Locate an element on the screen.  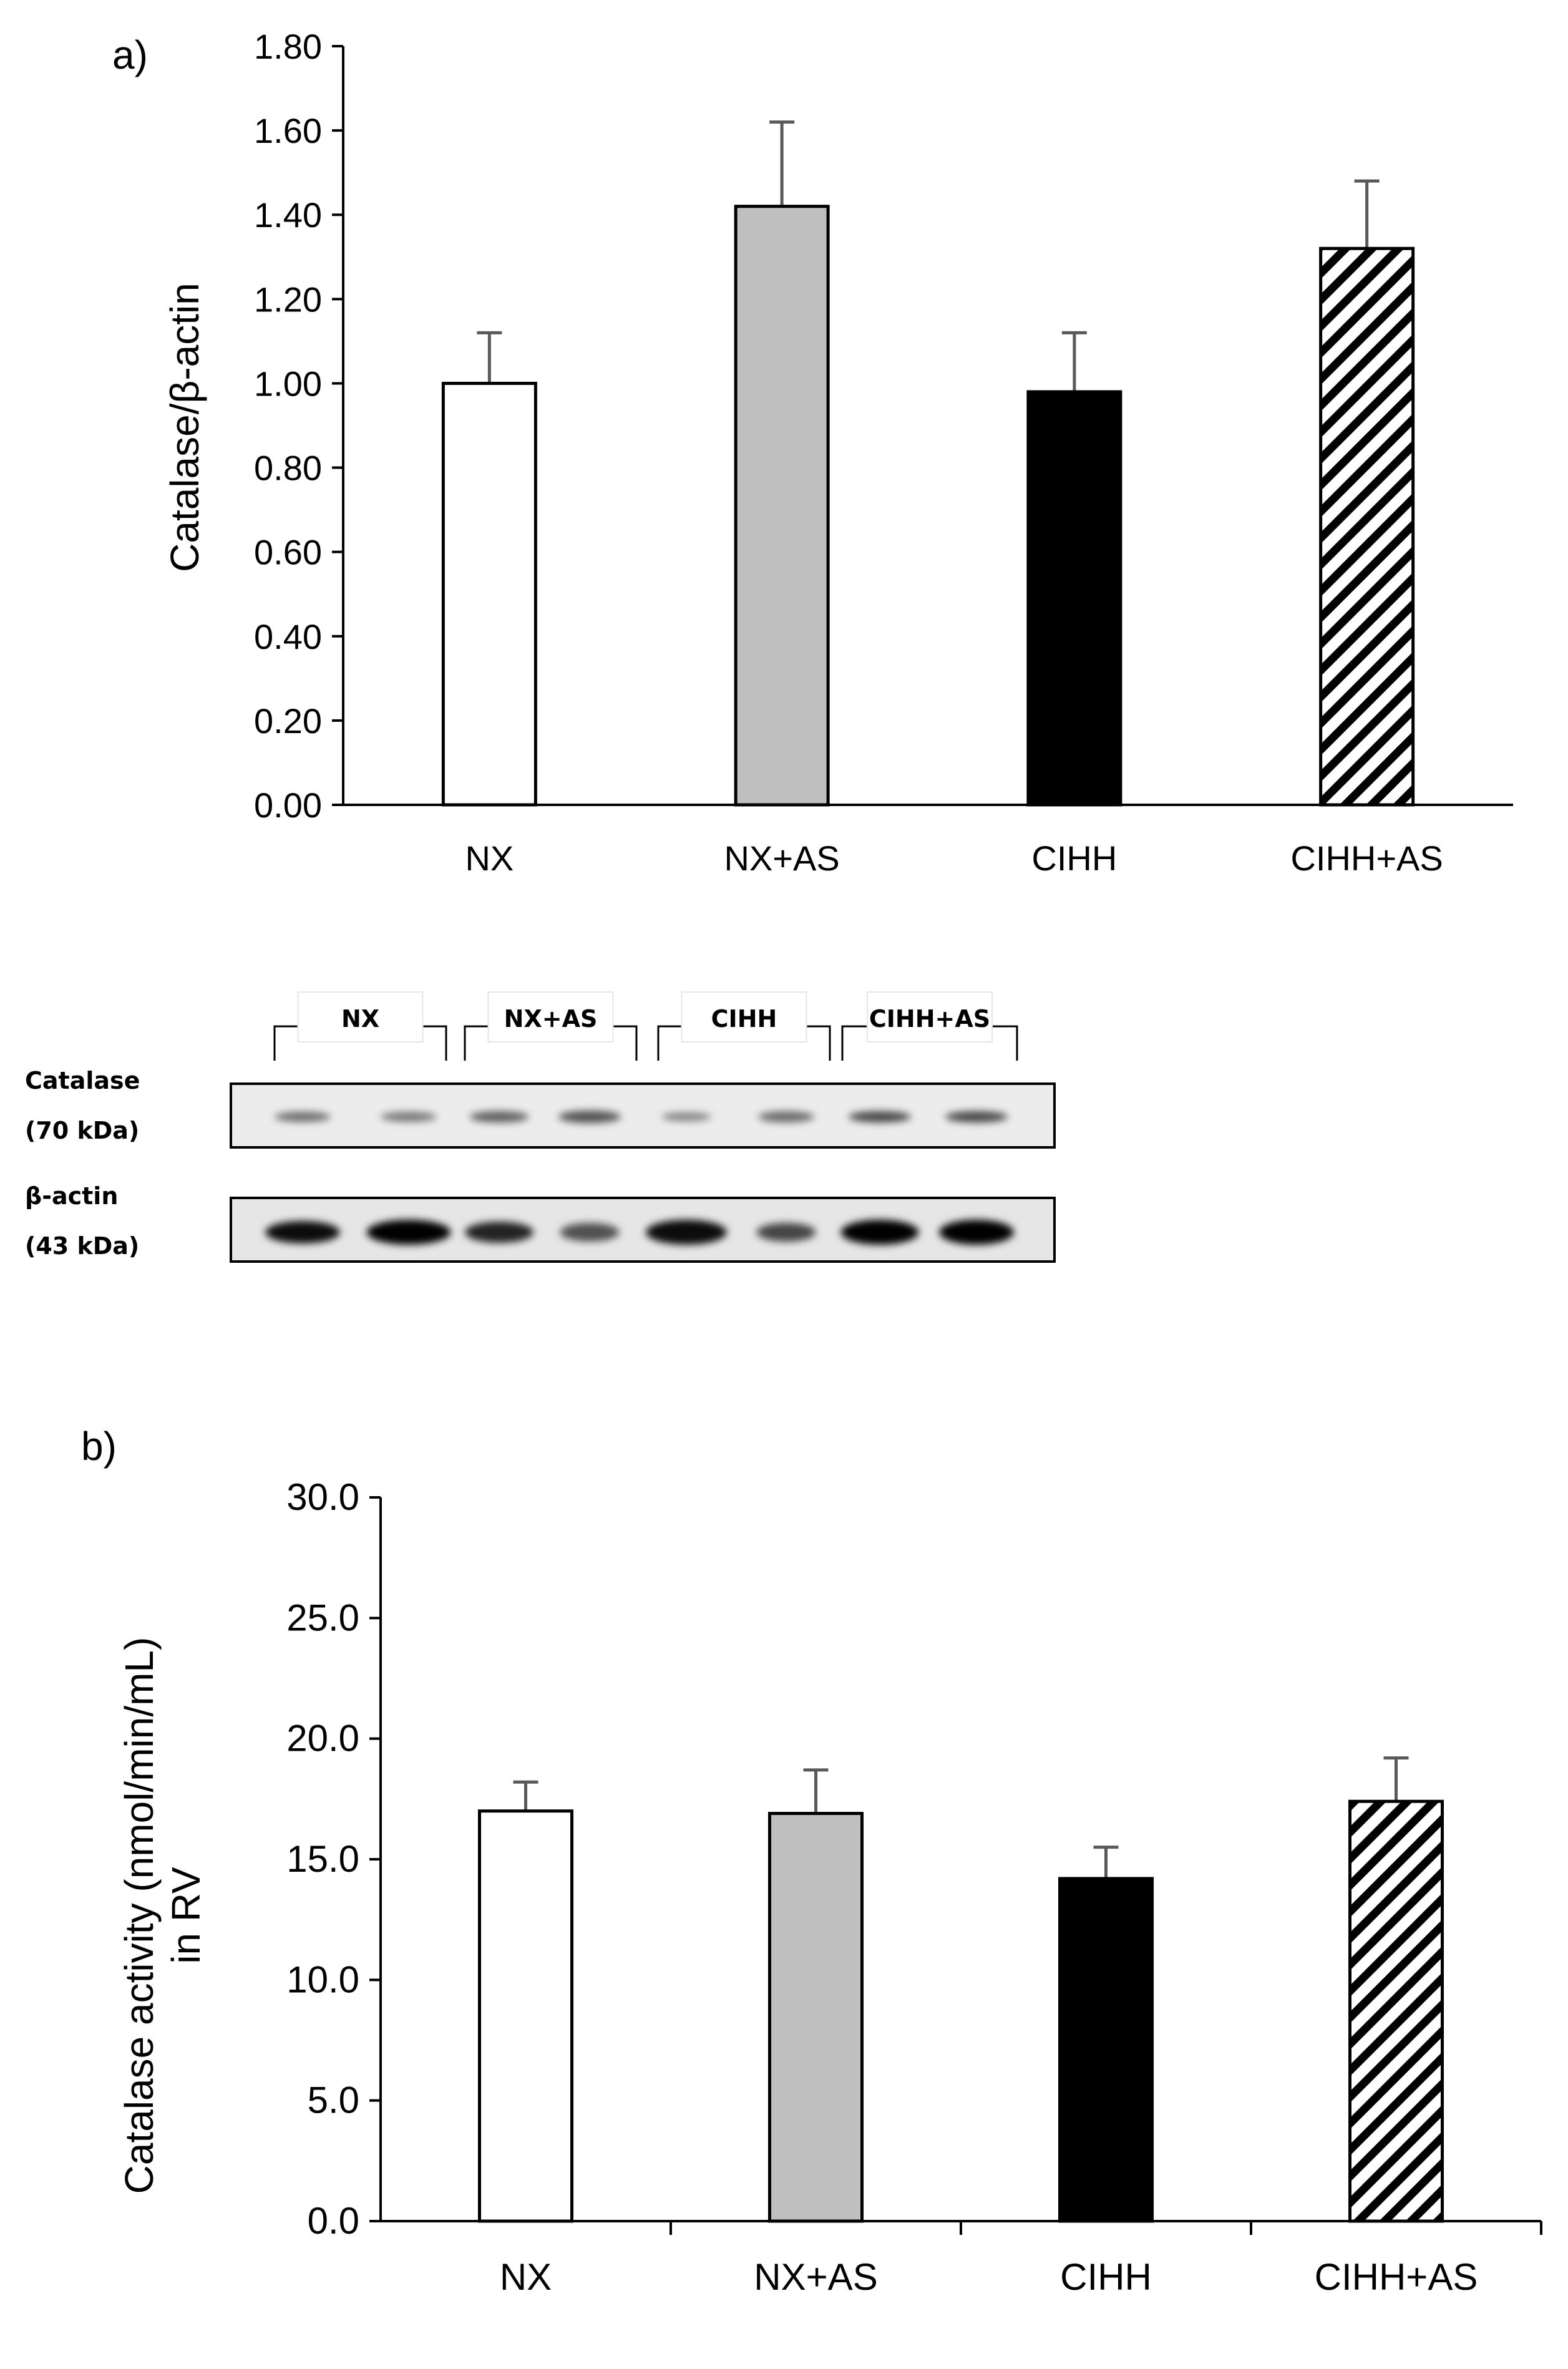
blot-group-label: CIHH+AS is located at coordinates (929, 1019).